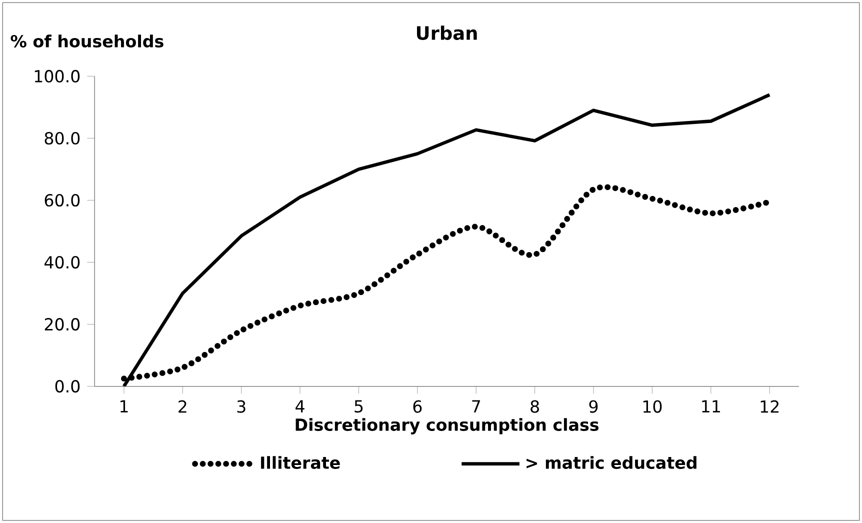  I want to click on x-tick-label: 7, so click(476, 406).